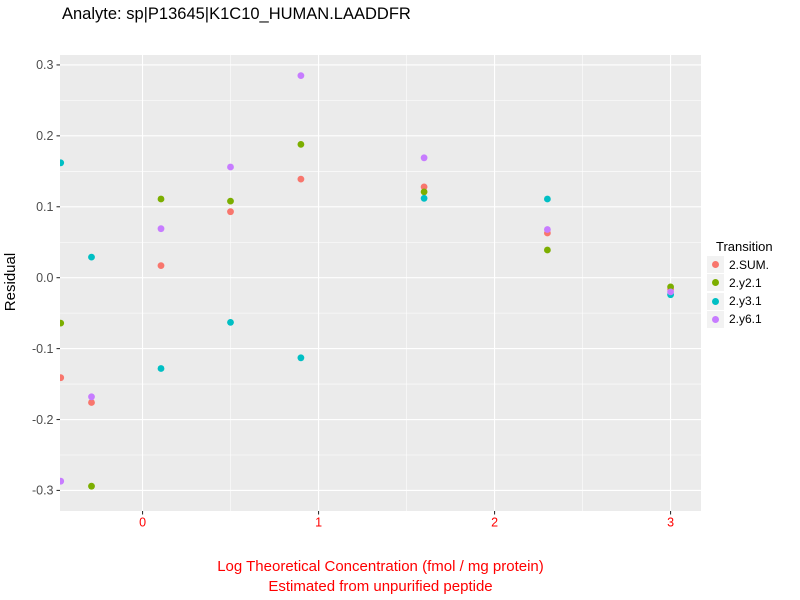 The height and width of the screenshot is (600, 800). Describe the element at coordinates (44, 207) in the screenshot. I see `y-tick-label: 0.1` at that location.